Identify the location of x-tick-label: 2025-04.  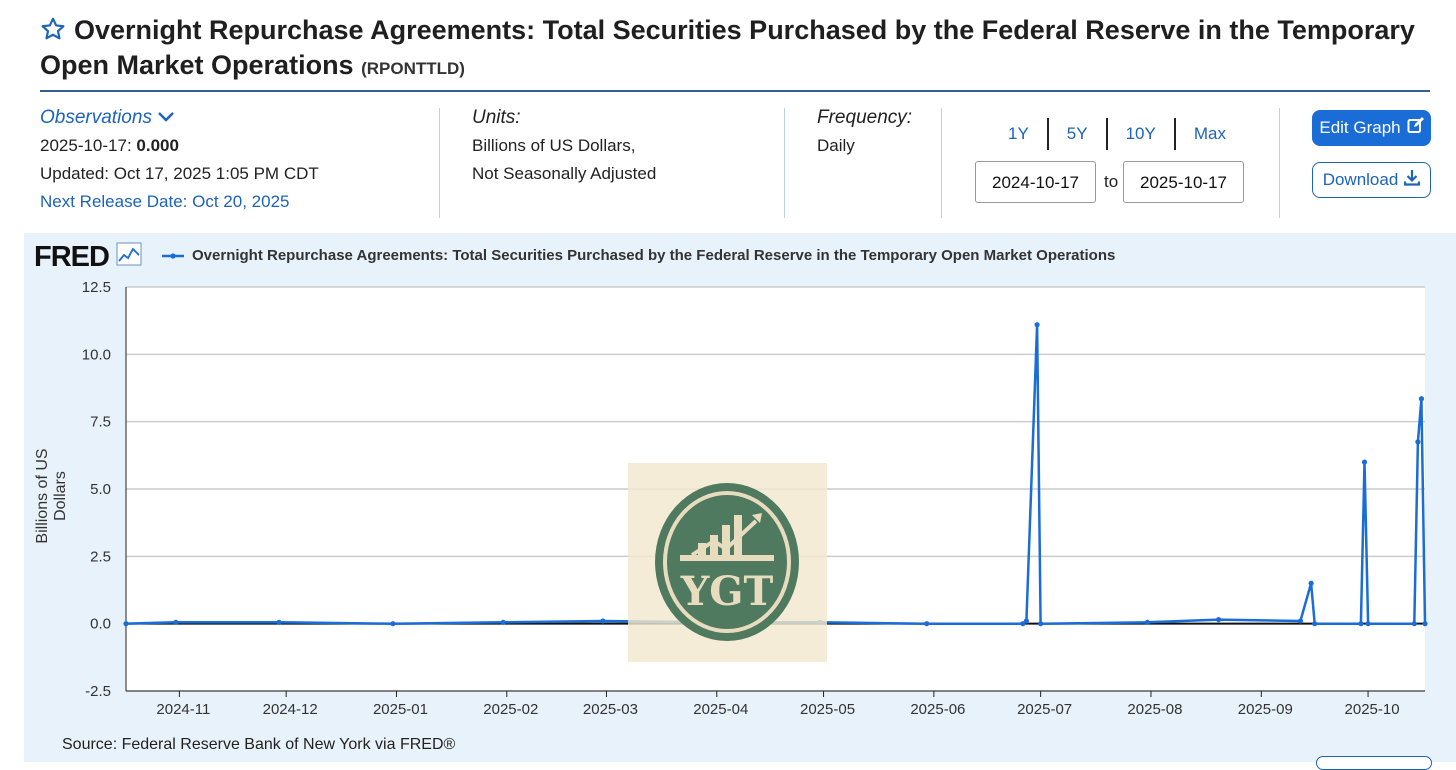
(720, 709).